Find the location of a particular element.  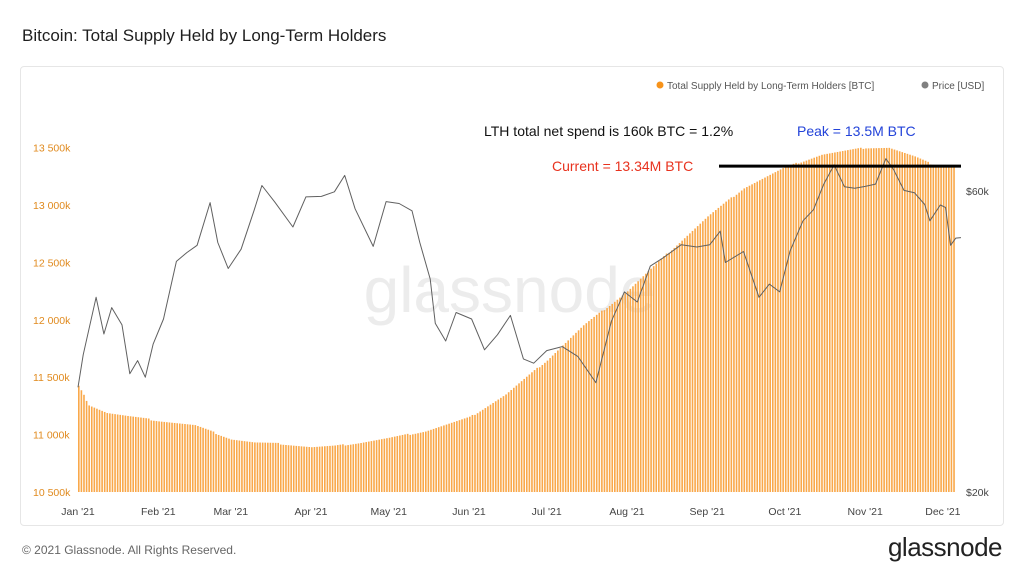

glassnode-logo: glassnode is located at coordinates (945, 547).